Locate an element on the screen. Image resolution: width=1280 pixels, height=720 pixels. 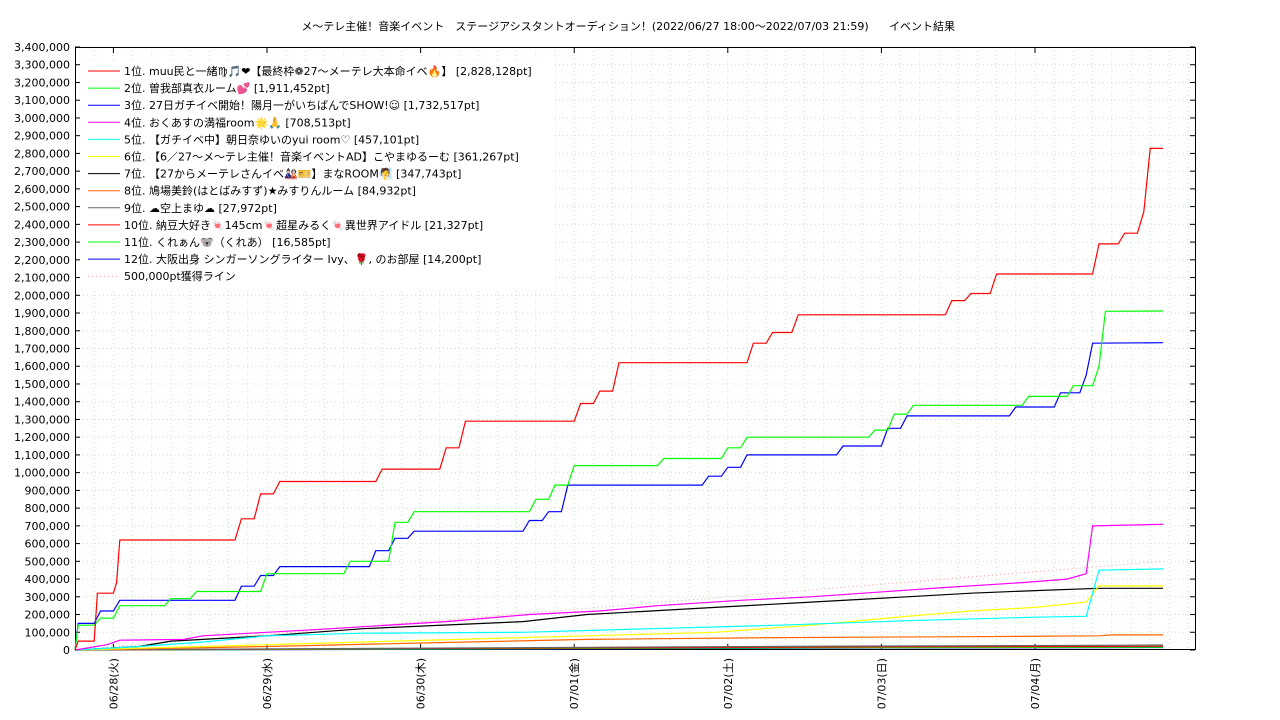
y-tick-label: 3,400,000 is located at coordinates (42, 47).